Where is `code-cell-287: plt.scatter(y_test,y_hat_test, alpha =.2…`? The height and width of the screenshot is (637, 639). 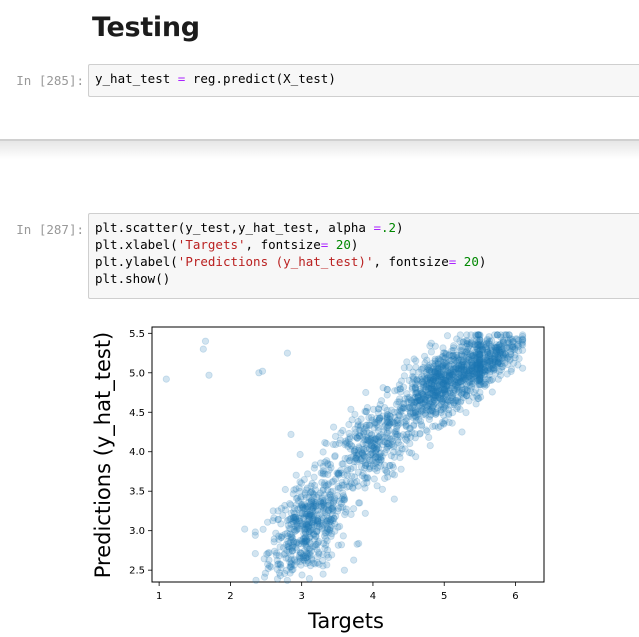
code-cell-287: plt.scatter(y_test,y_hat_test, alpha =.2… is located at coordinates (363, 256).